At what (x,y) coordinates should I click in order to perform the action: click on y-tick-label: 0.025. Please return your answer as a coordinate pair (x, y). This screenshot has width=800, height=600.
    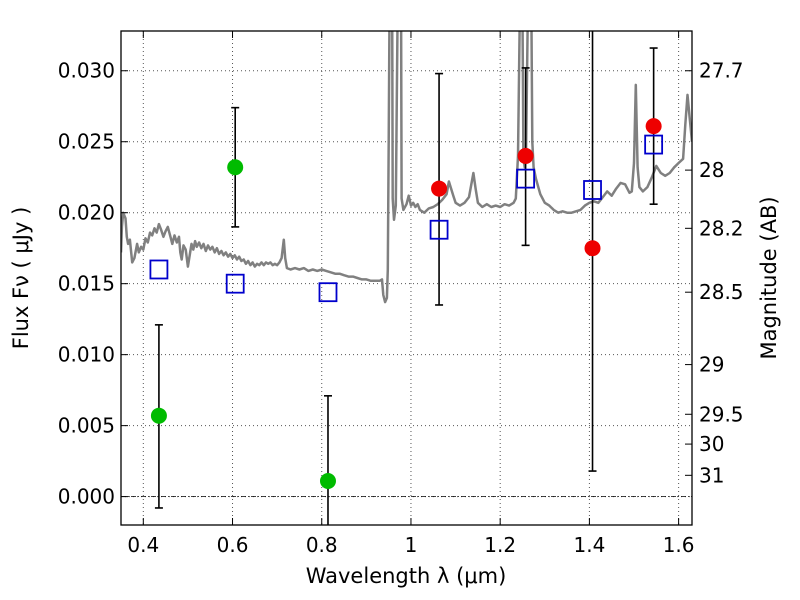
    Looking at the image, I should click on (86, 142).